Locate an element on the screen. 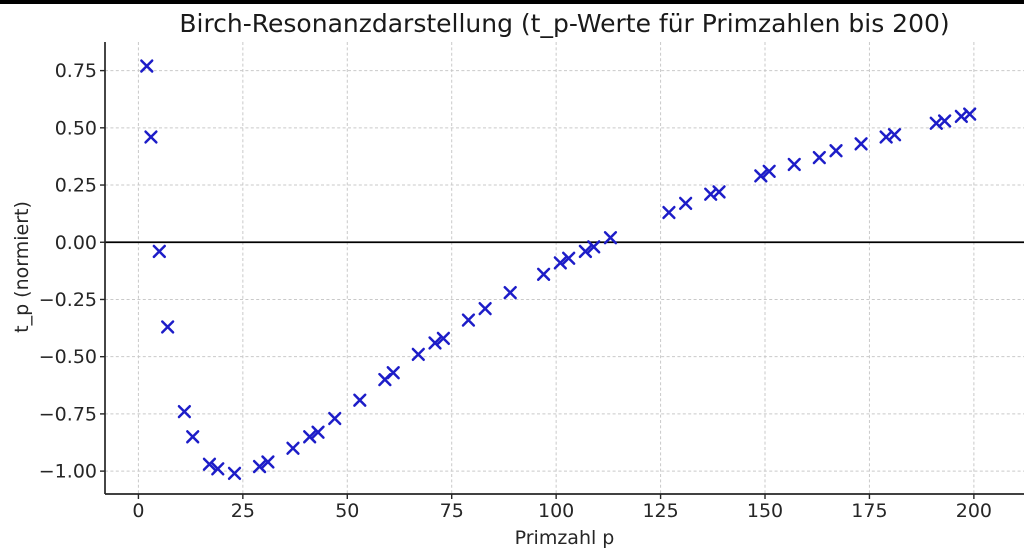 This screenshot has width=1024, height=551. y-tick-label: −0.50 is located at coordinates (68, 357).